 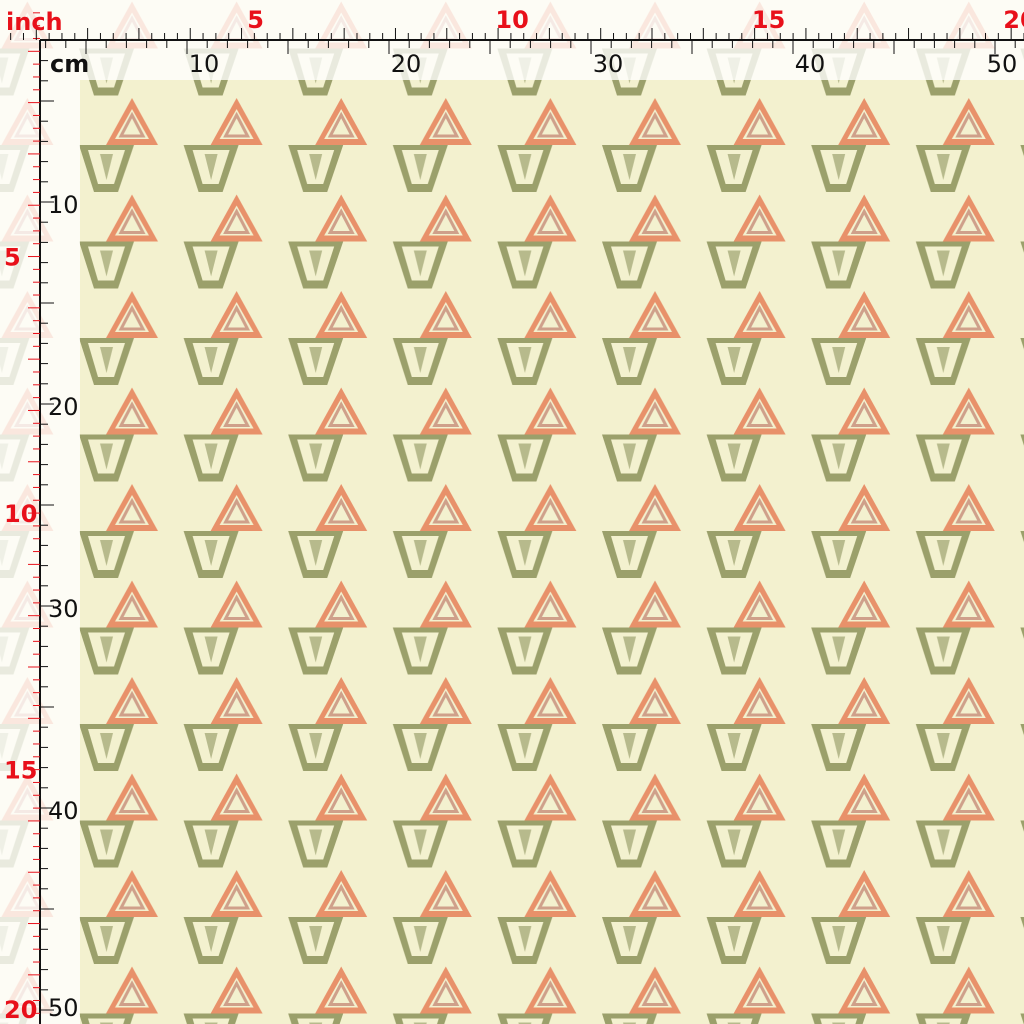 I want to click on cm-unit: cm, so click(x=69, y=64).